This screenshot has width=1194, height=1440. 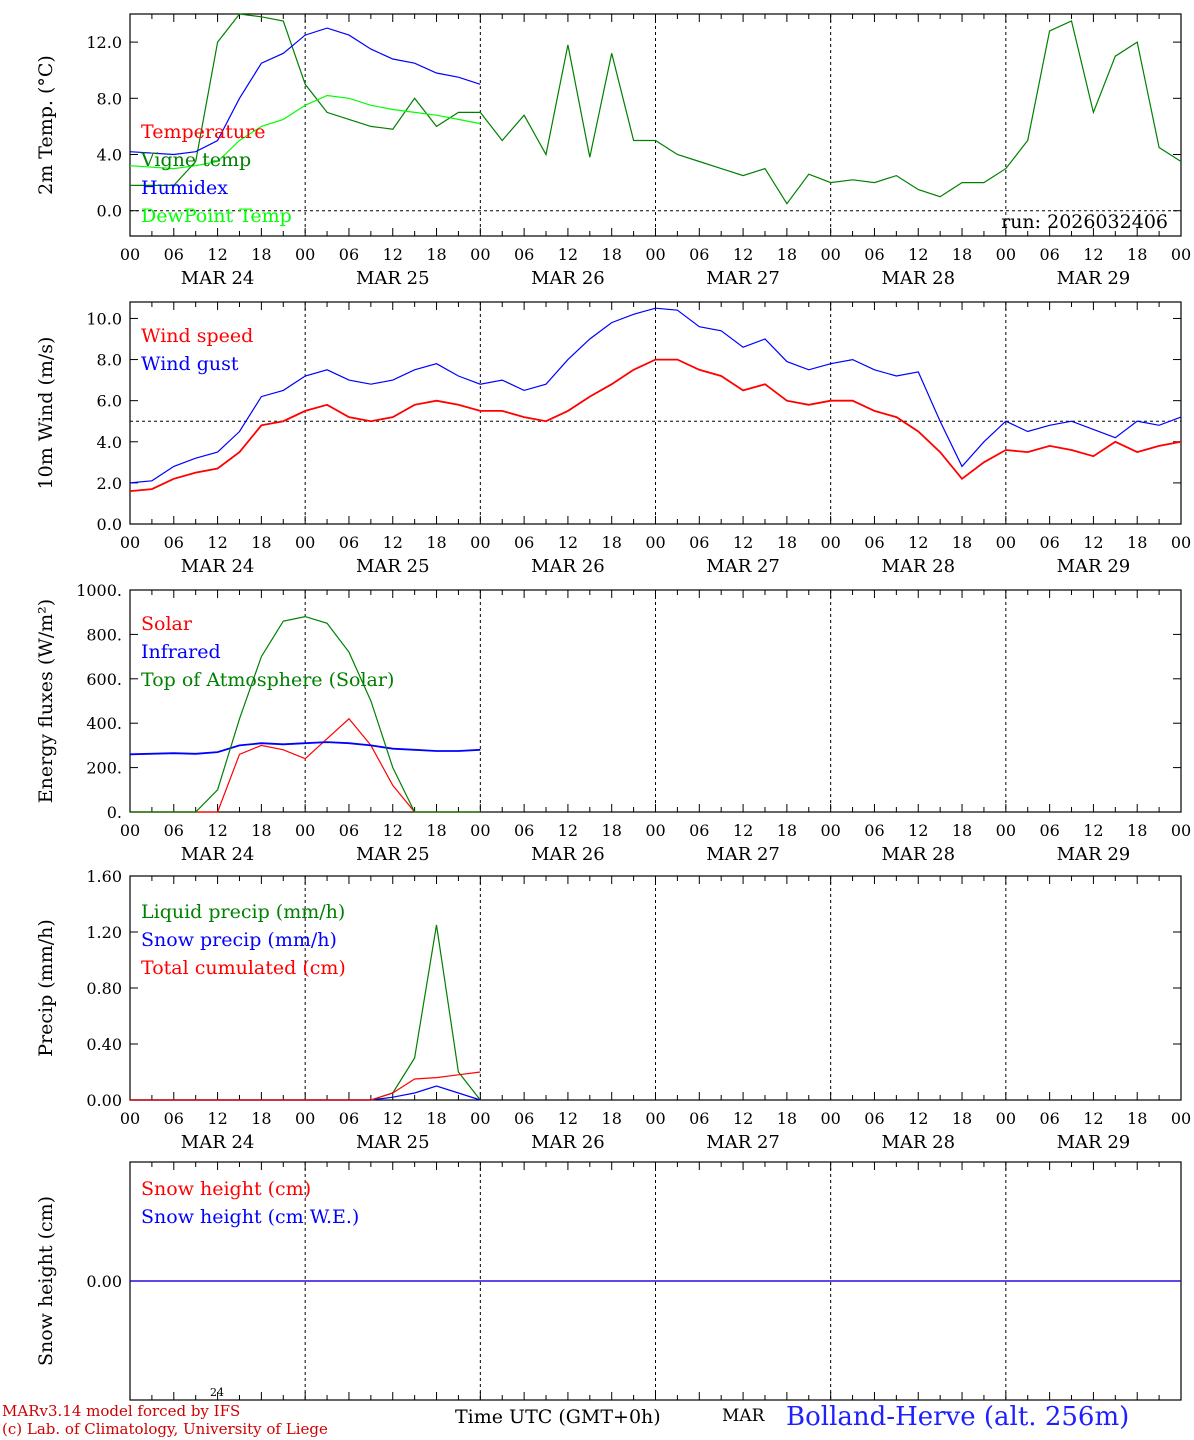 What do you see at coordinates (104, 988) in the screenshot?
I see `y-tick-label: 0.80` at bounding box center [104, 988].